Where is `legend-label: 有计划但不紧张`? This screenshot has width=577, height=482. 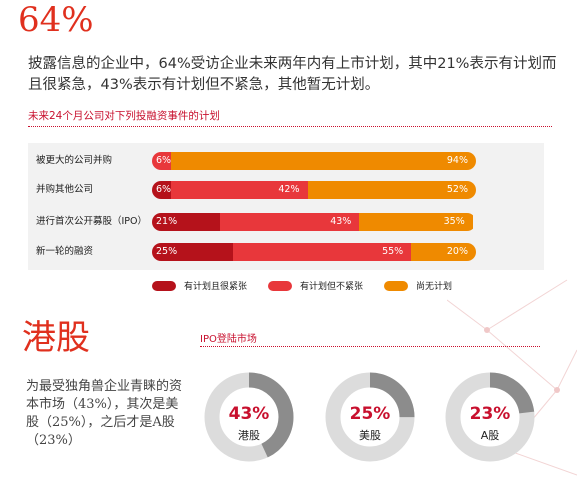 legend-label: 有计划但不紧张 is located at coordinates (332, 287).